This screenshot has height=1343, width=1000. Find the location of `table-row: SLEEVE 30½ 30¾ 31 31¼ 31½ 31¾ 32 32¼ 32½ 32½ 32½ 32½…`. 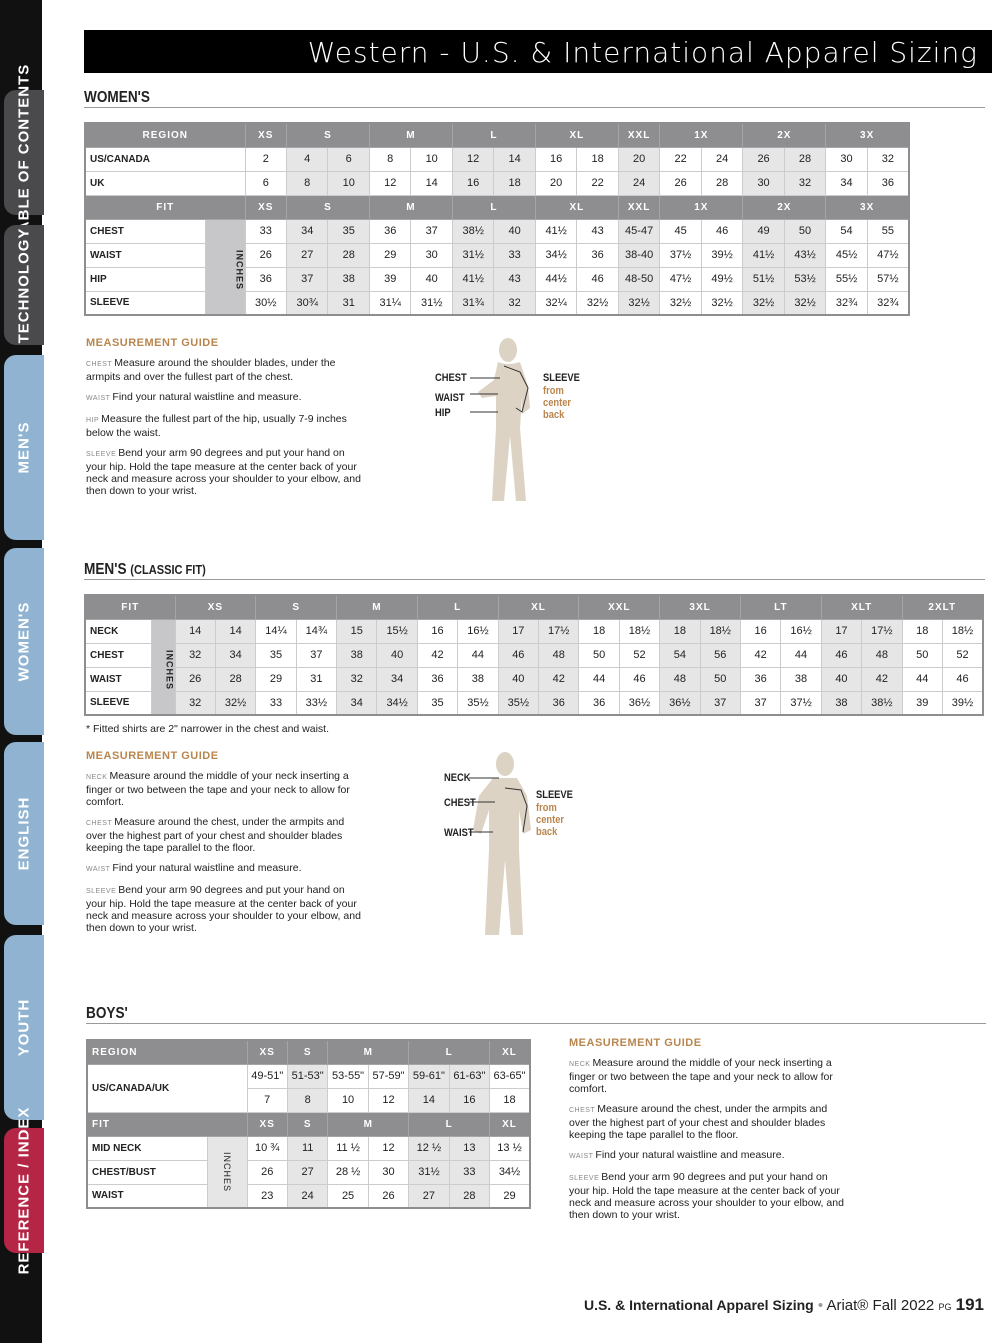

table-row: SLEEVE 30½ 30¾ 31 31¼ 31½ 31¾ 32 32¼ 32½ 32½ 32½ 32½… is located at coordinates (497, 303).